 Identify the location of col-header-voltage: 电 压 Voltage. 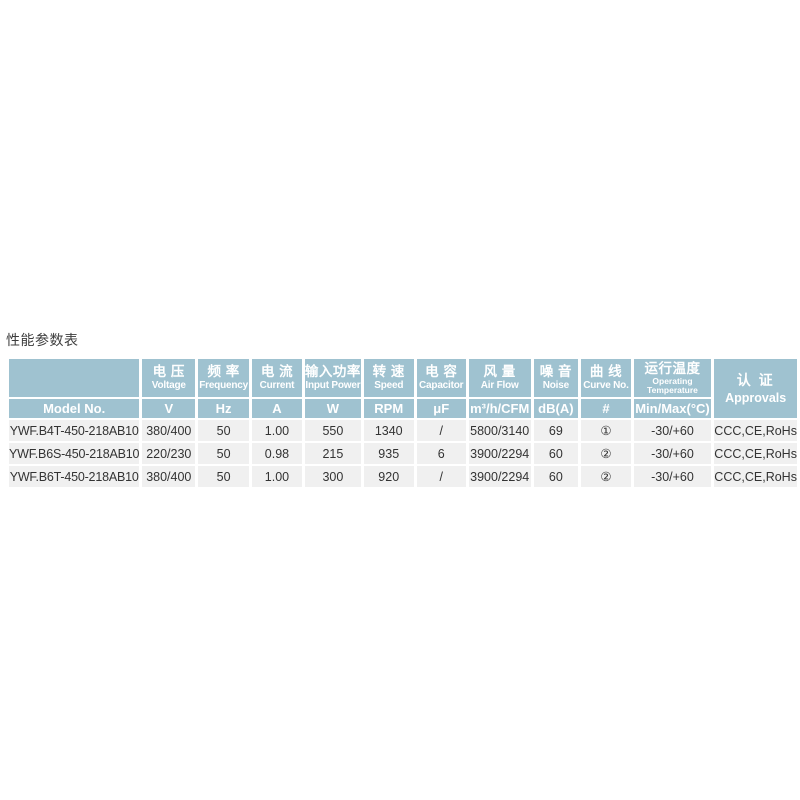
(169, 378).